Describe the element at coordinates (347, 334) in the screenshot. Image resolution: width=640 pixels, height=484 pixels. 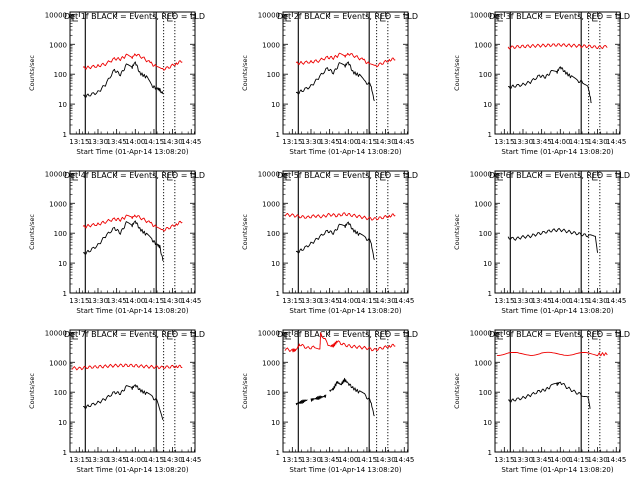
I see `chart-title: Det 8f BLACK = Events, RED = LLD` at that location.